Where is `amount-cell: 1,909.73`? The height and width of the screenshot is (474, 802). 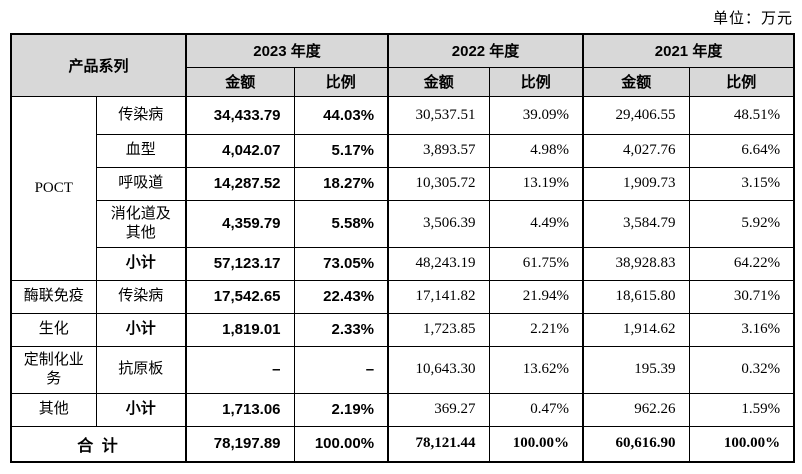 amount-cell: 1,909.73 is located at coordinates (636, 183).